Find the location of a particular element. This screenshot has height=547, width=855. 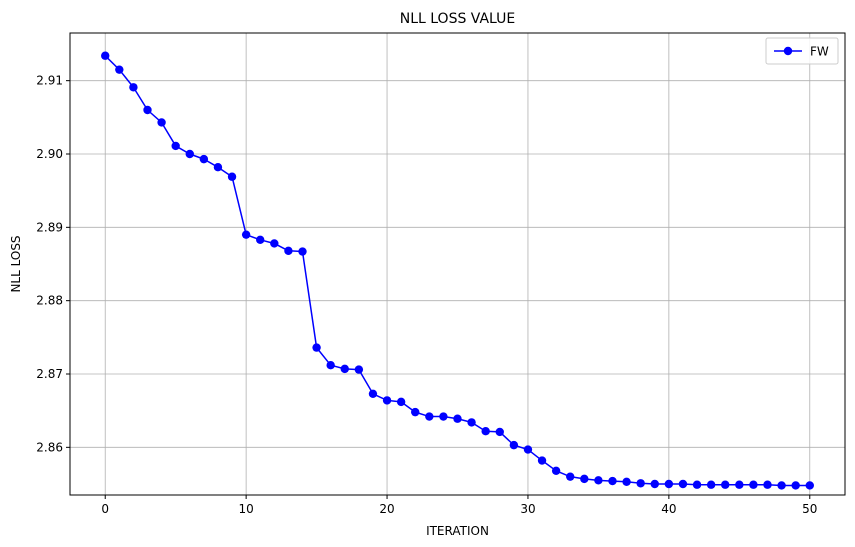

y-axis-ticks: 2.86 2.87 2.88 2.89 2.90 2.91 is located at coordinates (53, 264).